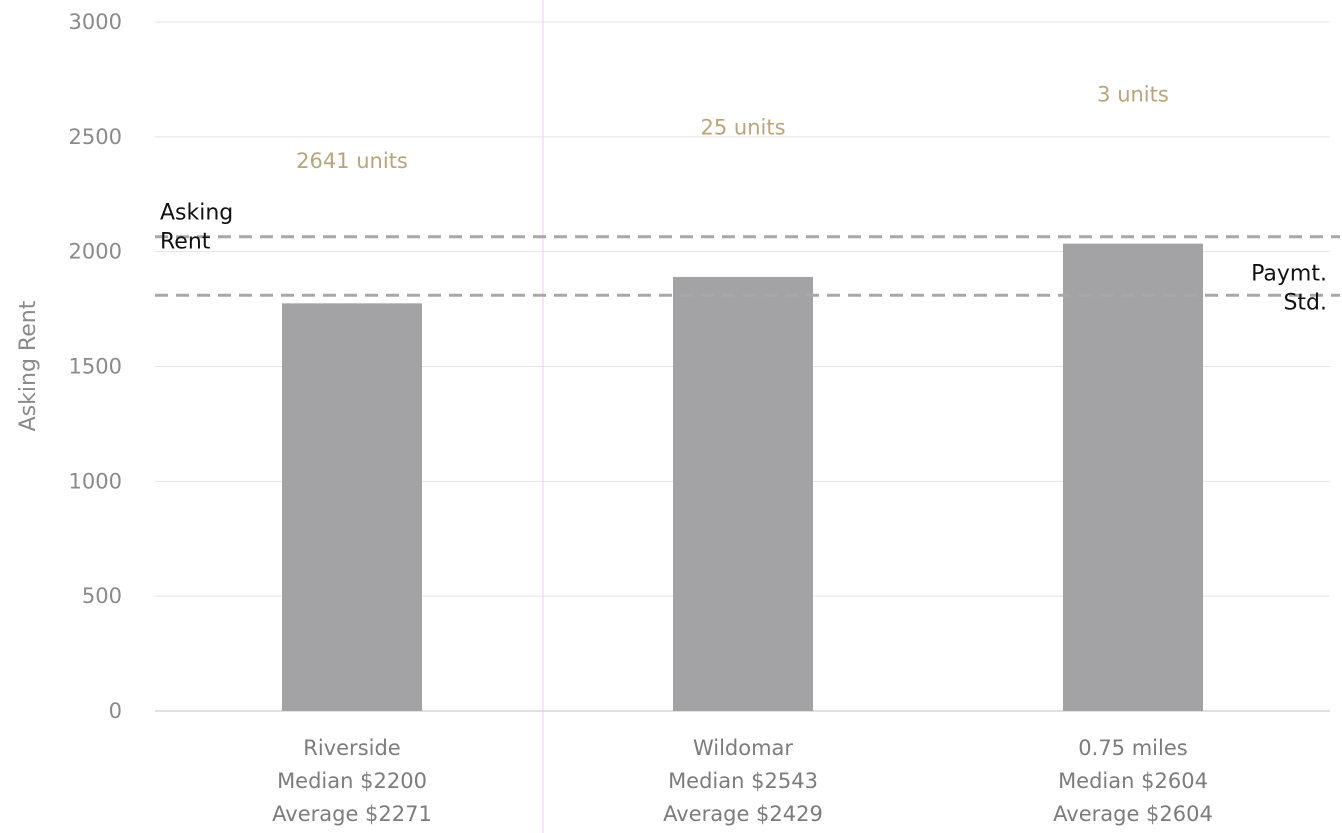 This screenshot has height=833, width=1342. What do you see at coordinates (351, 748) in the screenshot?
I see `category-label: Riverside` at bounding box center [351, 748].